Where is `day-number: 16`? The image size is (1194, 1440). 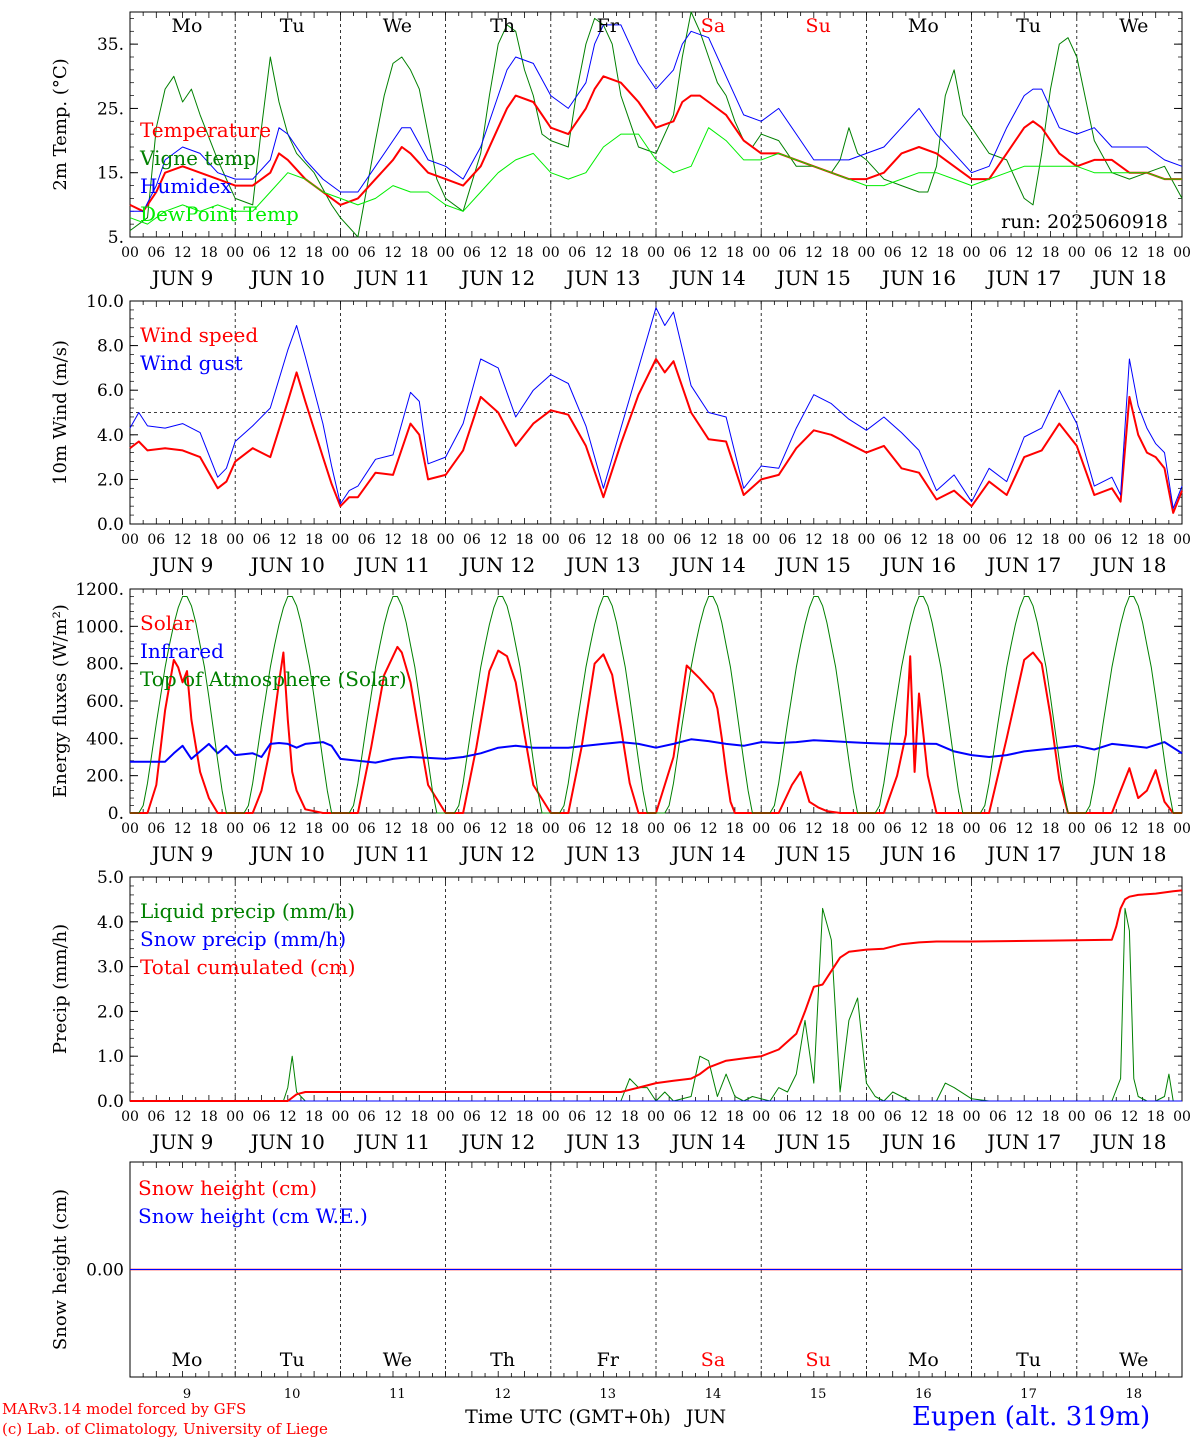
day-number: 16 is located at coordinates (923, 1394).